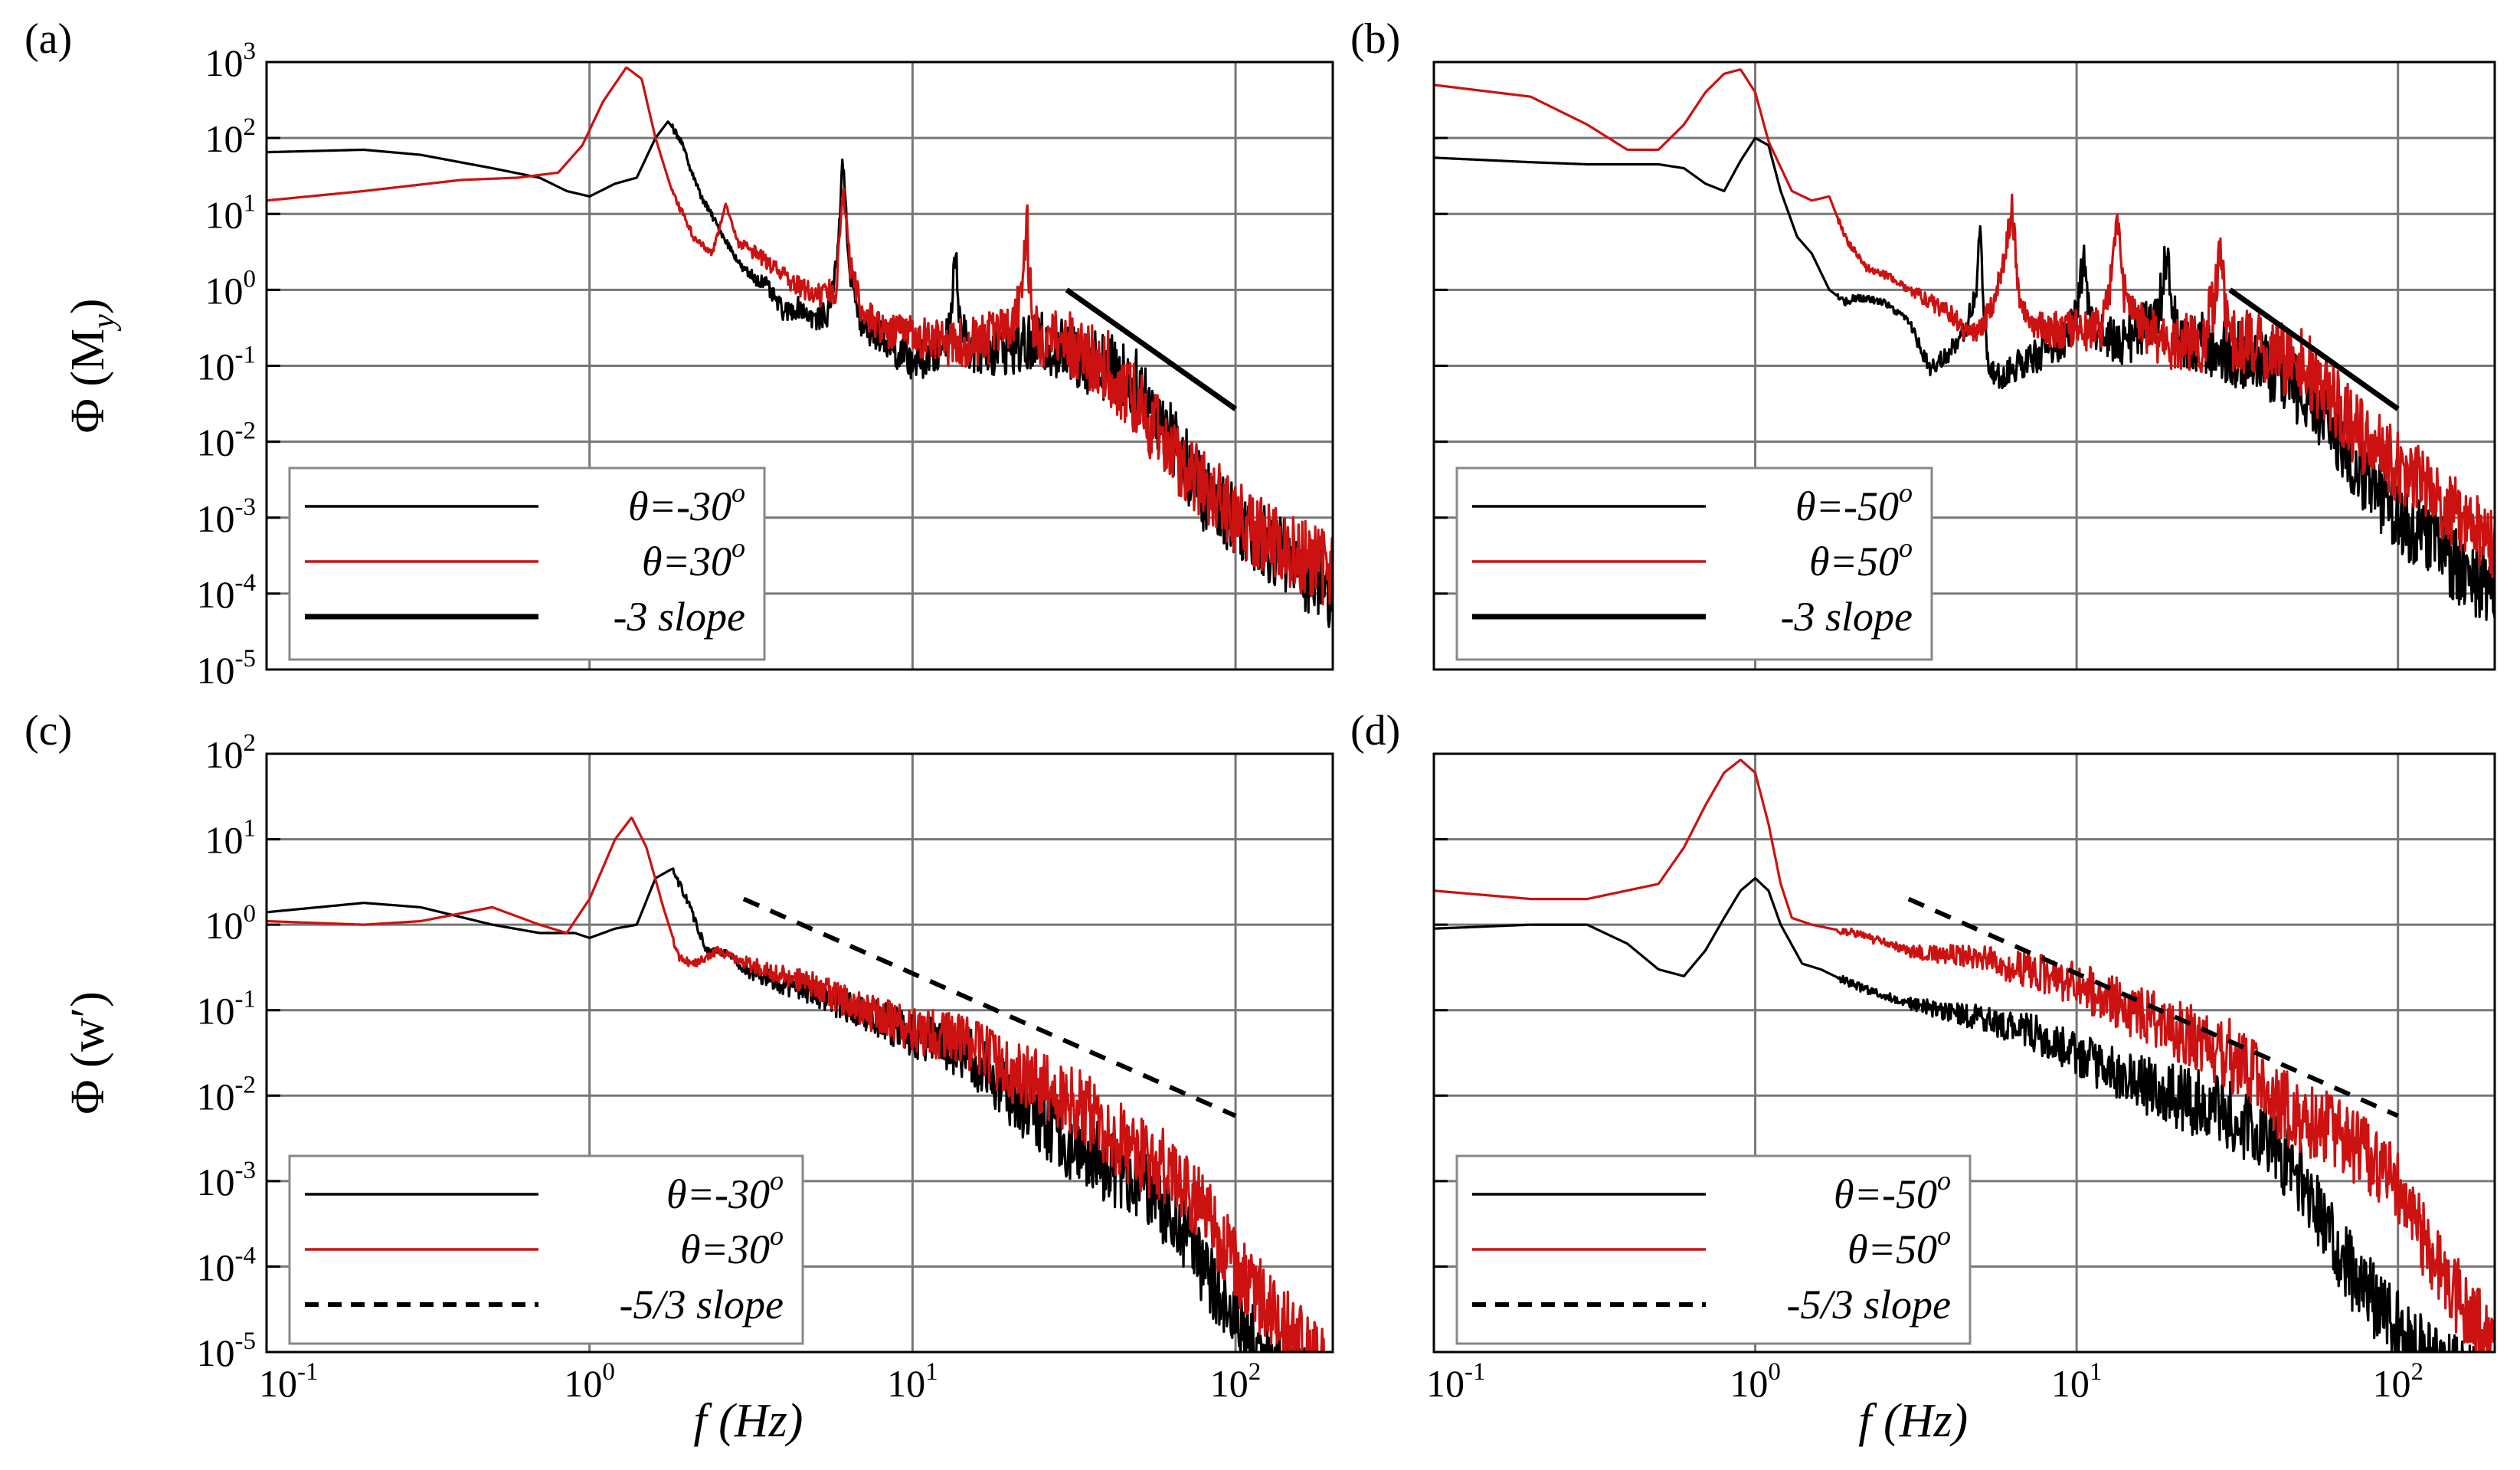 This screenshot has width=2520, height=1470. I want to click on y-axis-label: Φ (w′), so click(88, 1052).